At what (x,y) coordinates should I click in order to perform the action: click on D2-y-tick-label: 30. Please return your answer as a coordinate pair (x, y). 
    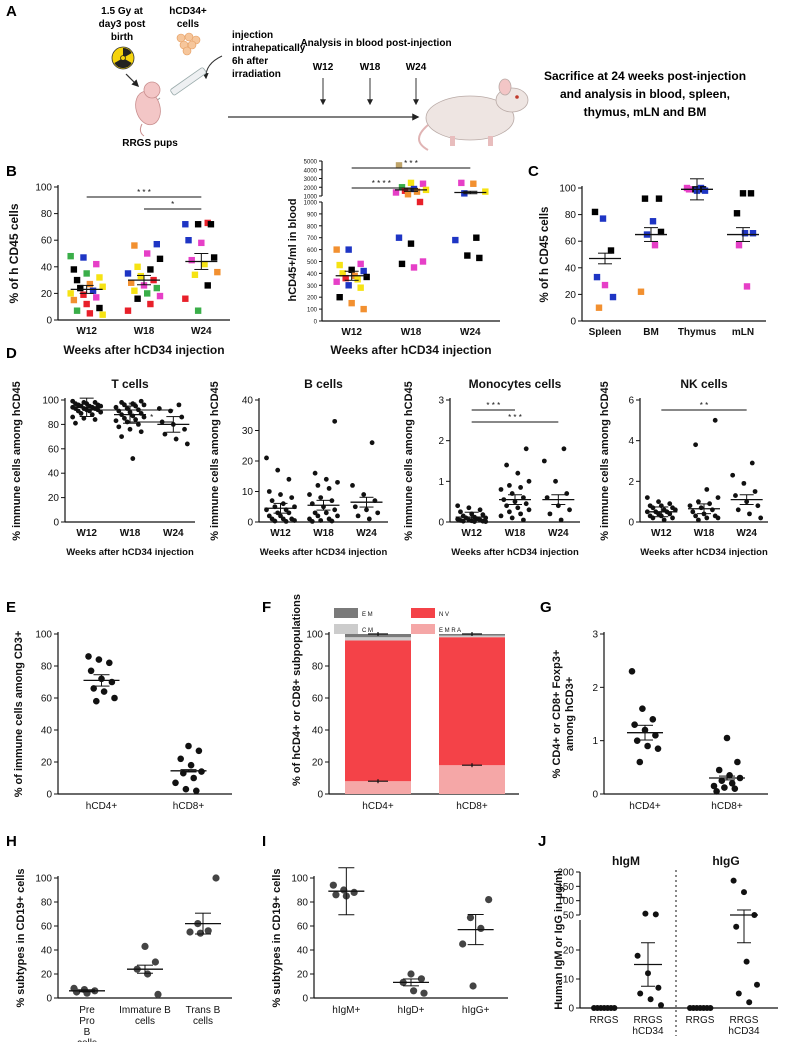
    Looking at the image, I should click on (248, 431).